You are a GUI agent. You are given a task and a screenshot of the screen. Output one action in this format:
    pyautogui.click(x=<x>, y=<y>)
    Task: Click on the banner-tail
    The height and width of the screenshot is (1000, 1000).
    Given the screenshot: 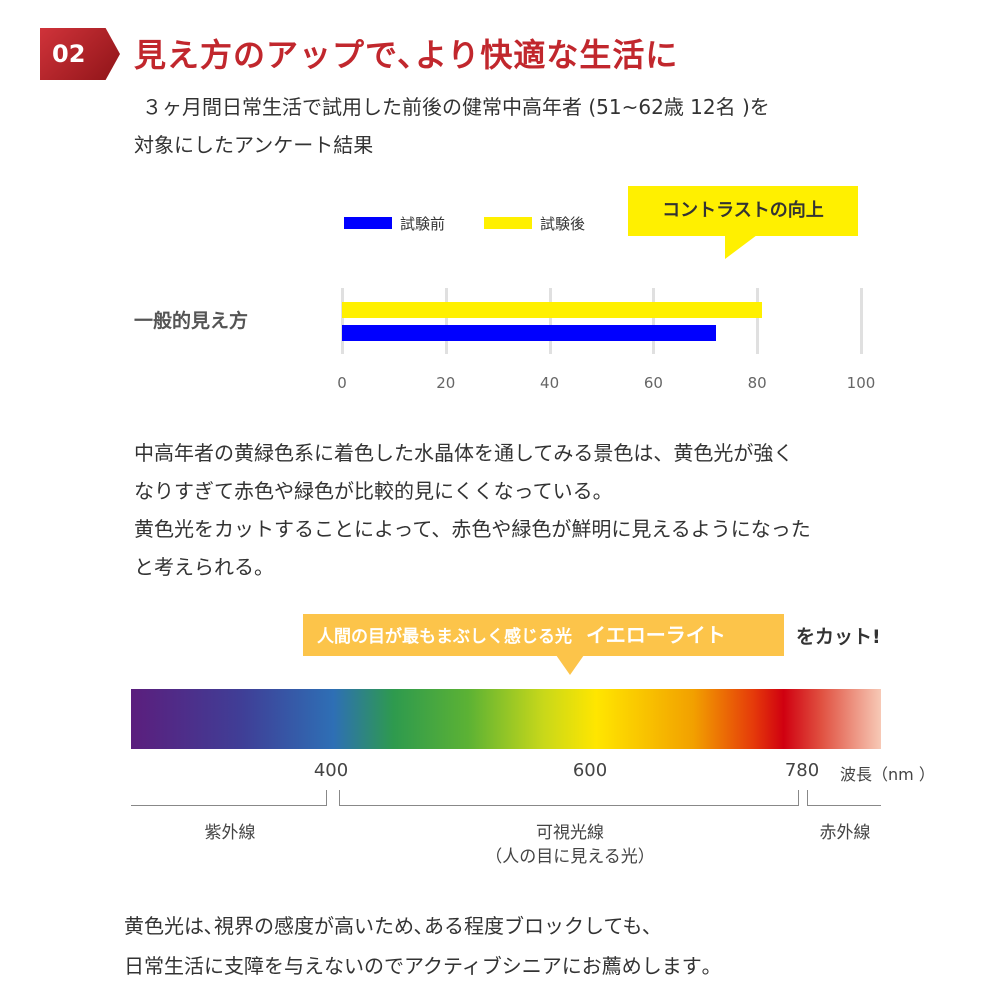 What is the action you would take?
    pyautogui.click(x=570, y=665)
    